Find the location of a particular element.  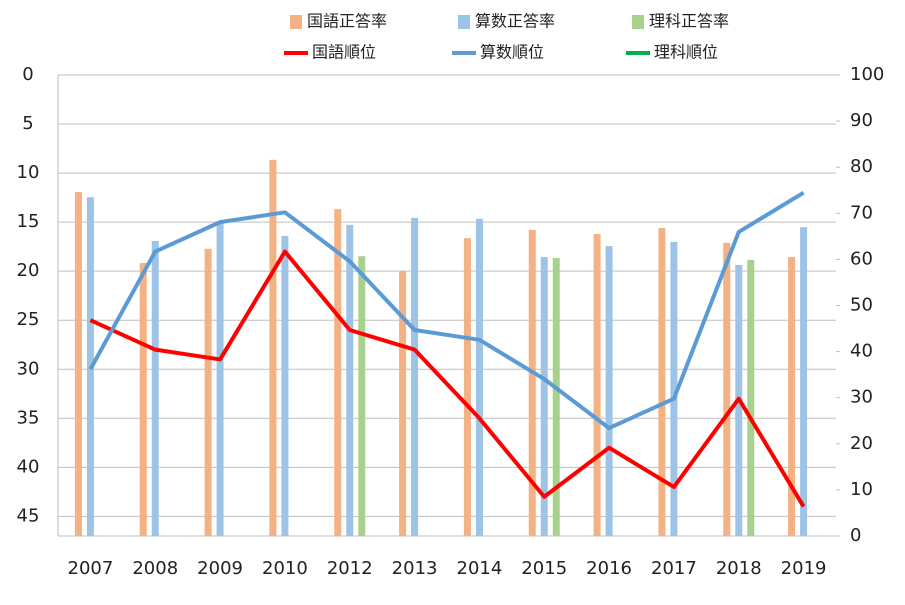

y-tick-label: 10 is located at coordinates (28, 172).